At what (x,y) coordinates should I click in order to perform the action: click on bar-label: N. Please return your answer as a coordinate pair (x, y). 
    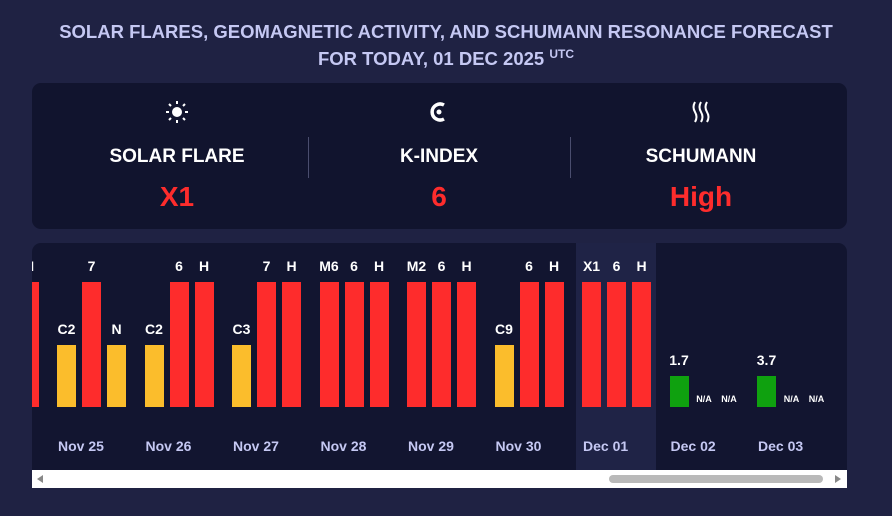
    Looking at the image, I should click on (116, 329).